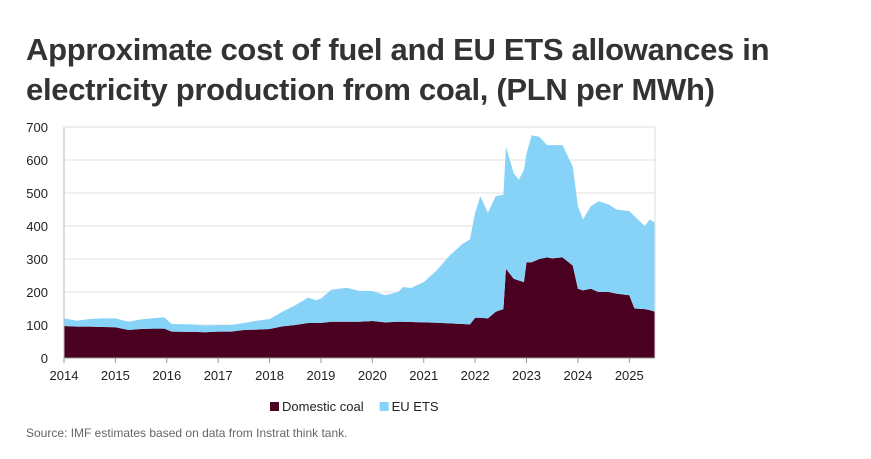 Image resolution: width=871 pixels, height=459 pixels. Describe the element at coordinates (320, 375) in the screenshot. I see `x-tick-label: 2019` at that location.